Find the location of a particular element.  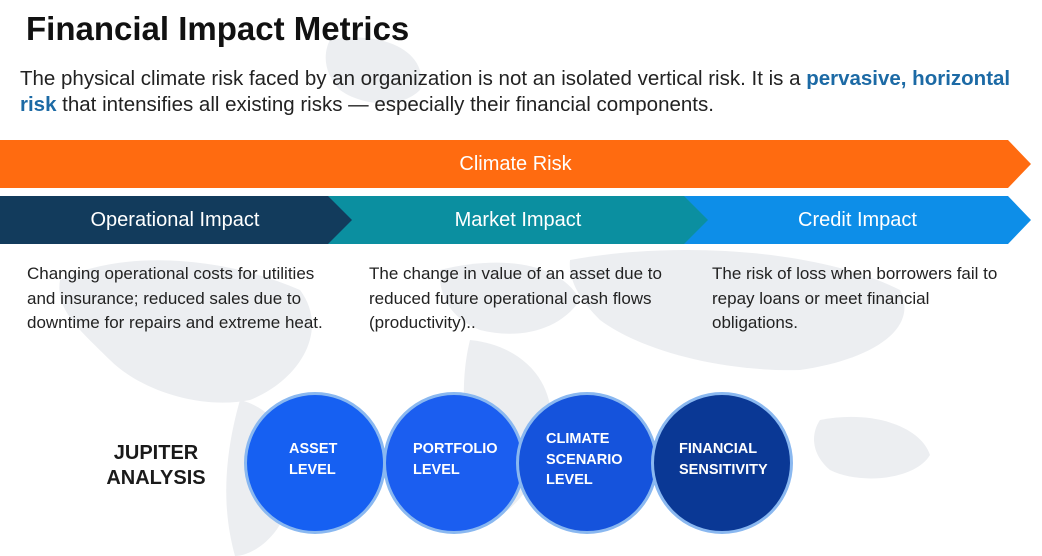

jupiter-analysis-label: JUPITER ANALYSIS is located at coordinates (156, 465).